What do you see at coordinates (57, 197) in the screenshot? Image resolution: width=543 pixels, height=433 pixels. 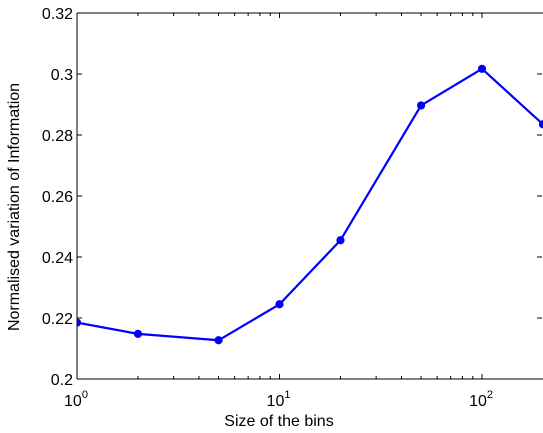 I see `y-tick-label: 0.26` at bounding box center [57, 197].